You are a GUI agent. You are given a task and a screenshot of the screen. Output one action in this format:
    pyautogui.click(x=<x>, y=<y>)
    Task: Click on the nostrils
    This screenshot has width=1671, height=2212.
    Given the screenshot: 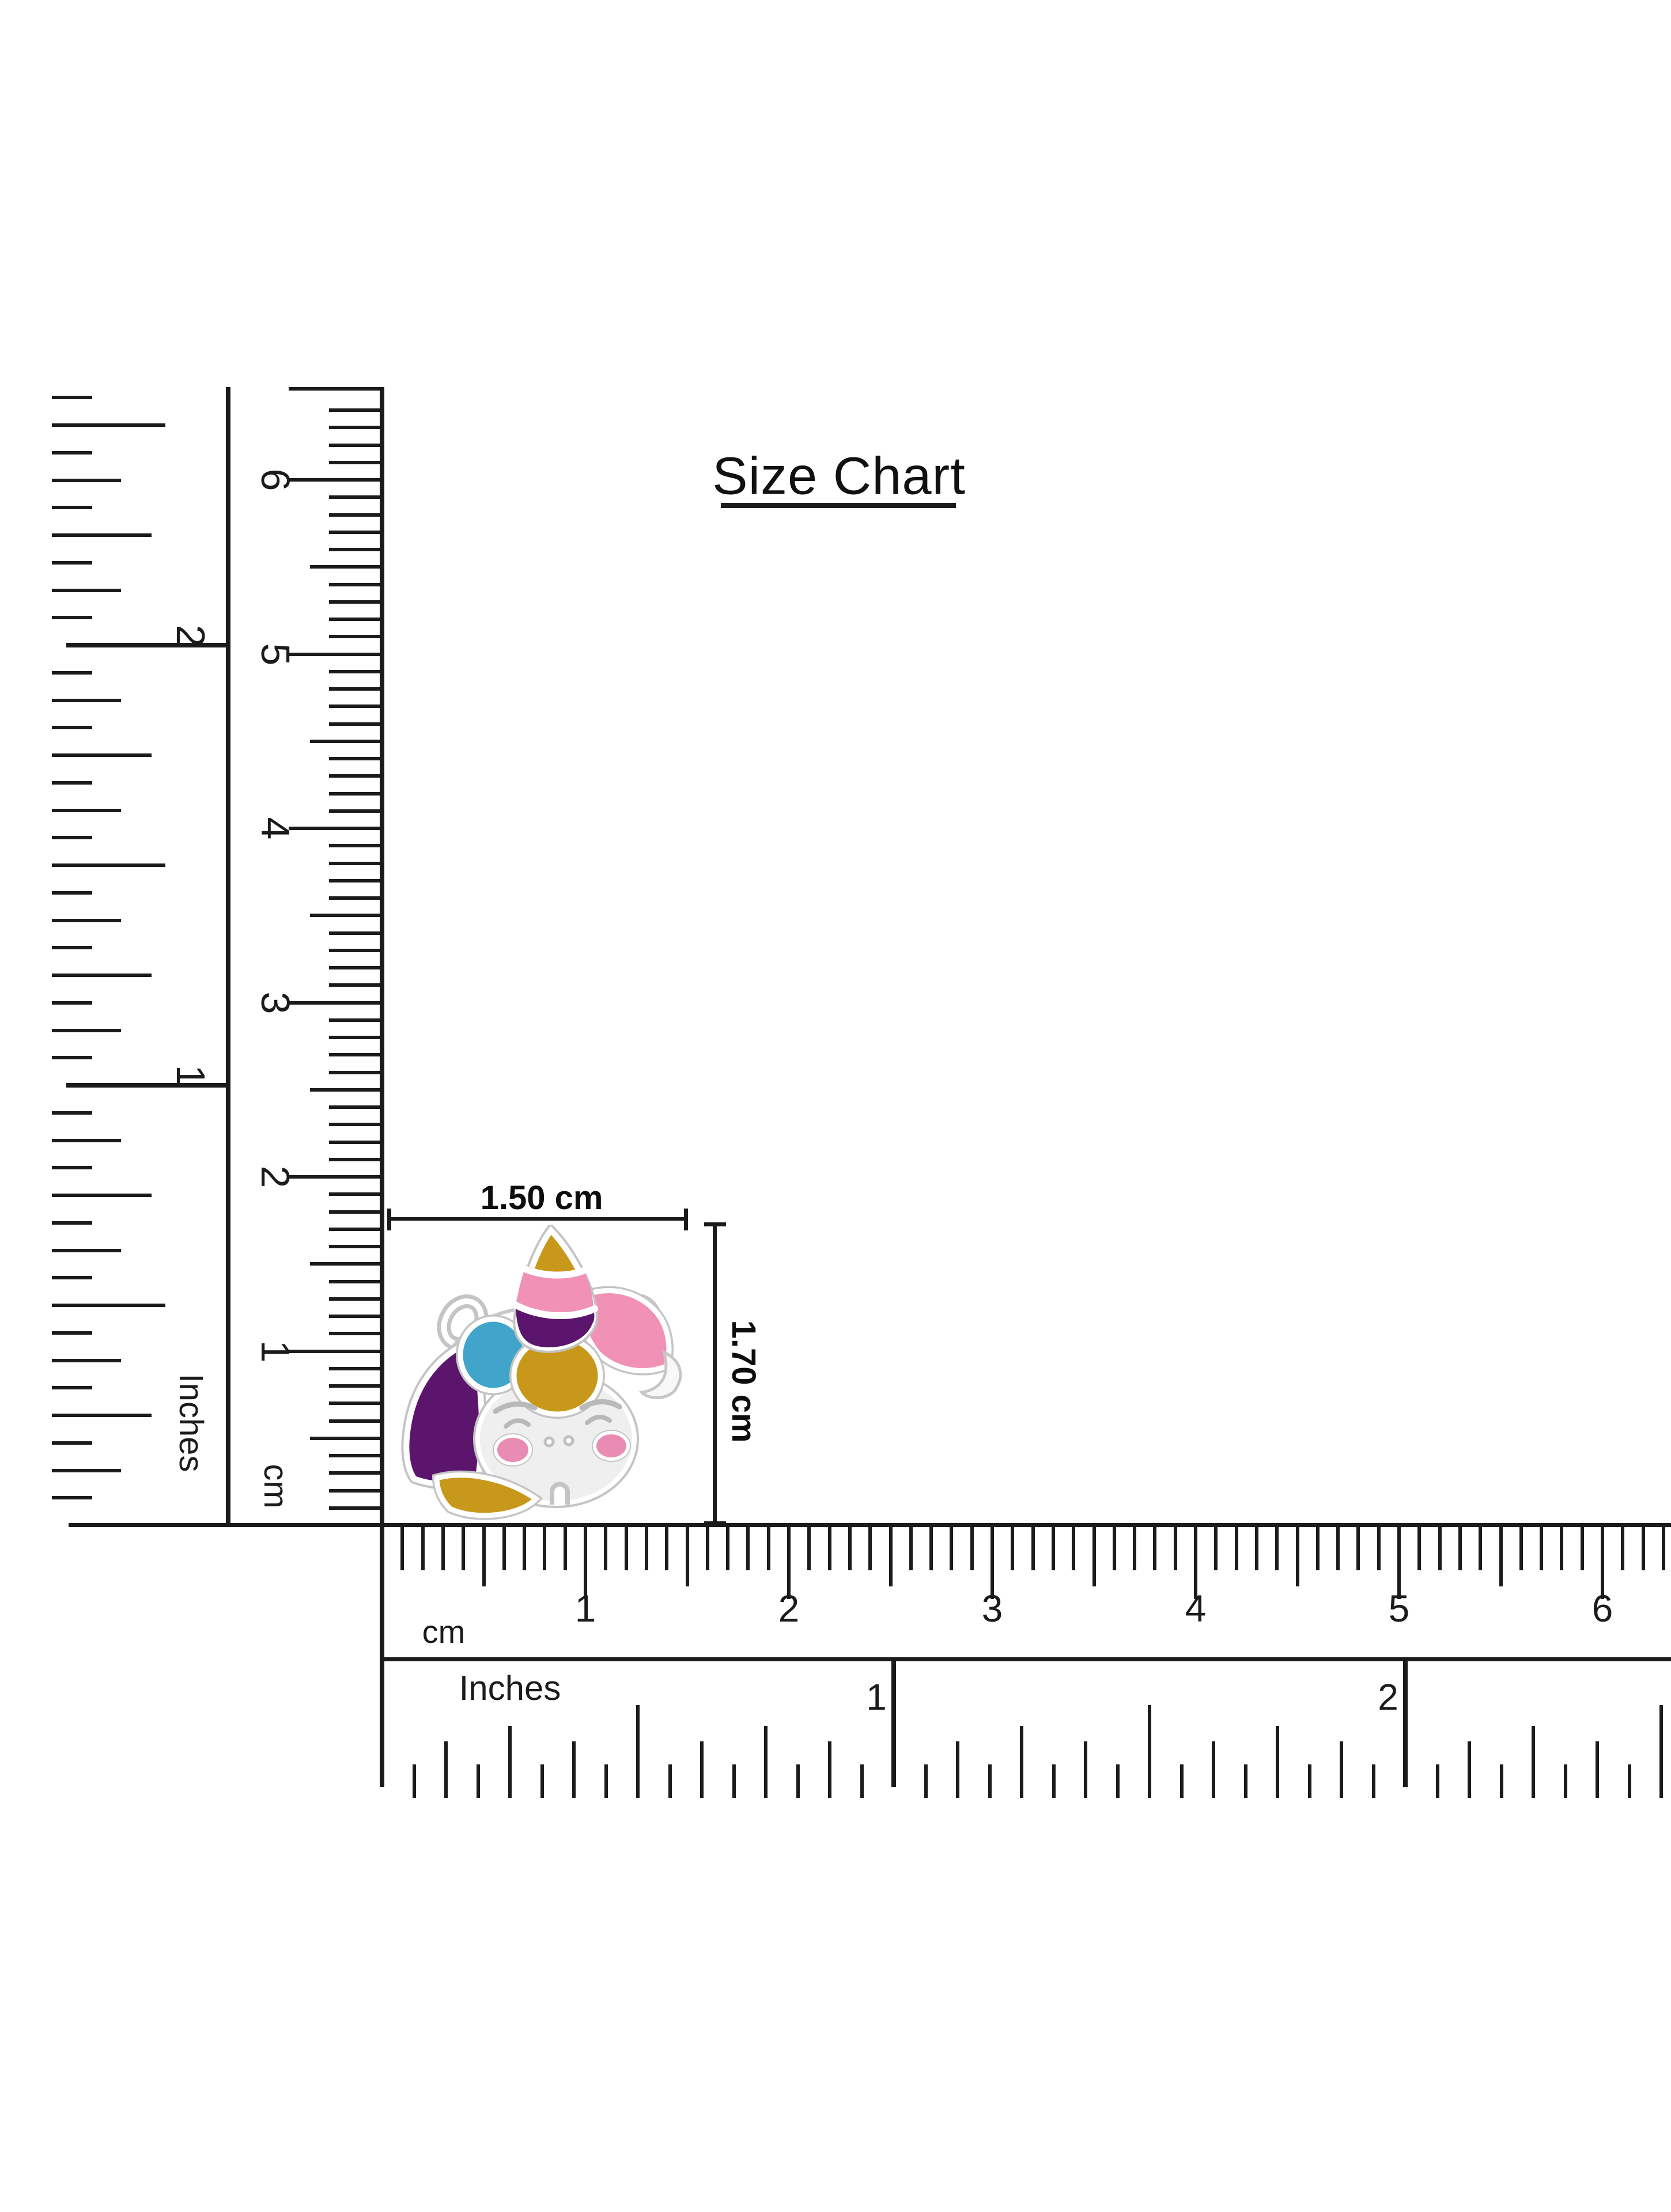 What is the action you would take?
    pyautogui.click(x=558, y=1441)
    